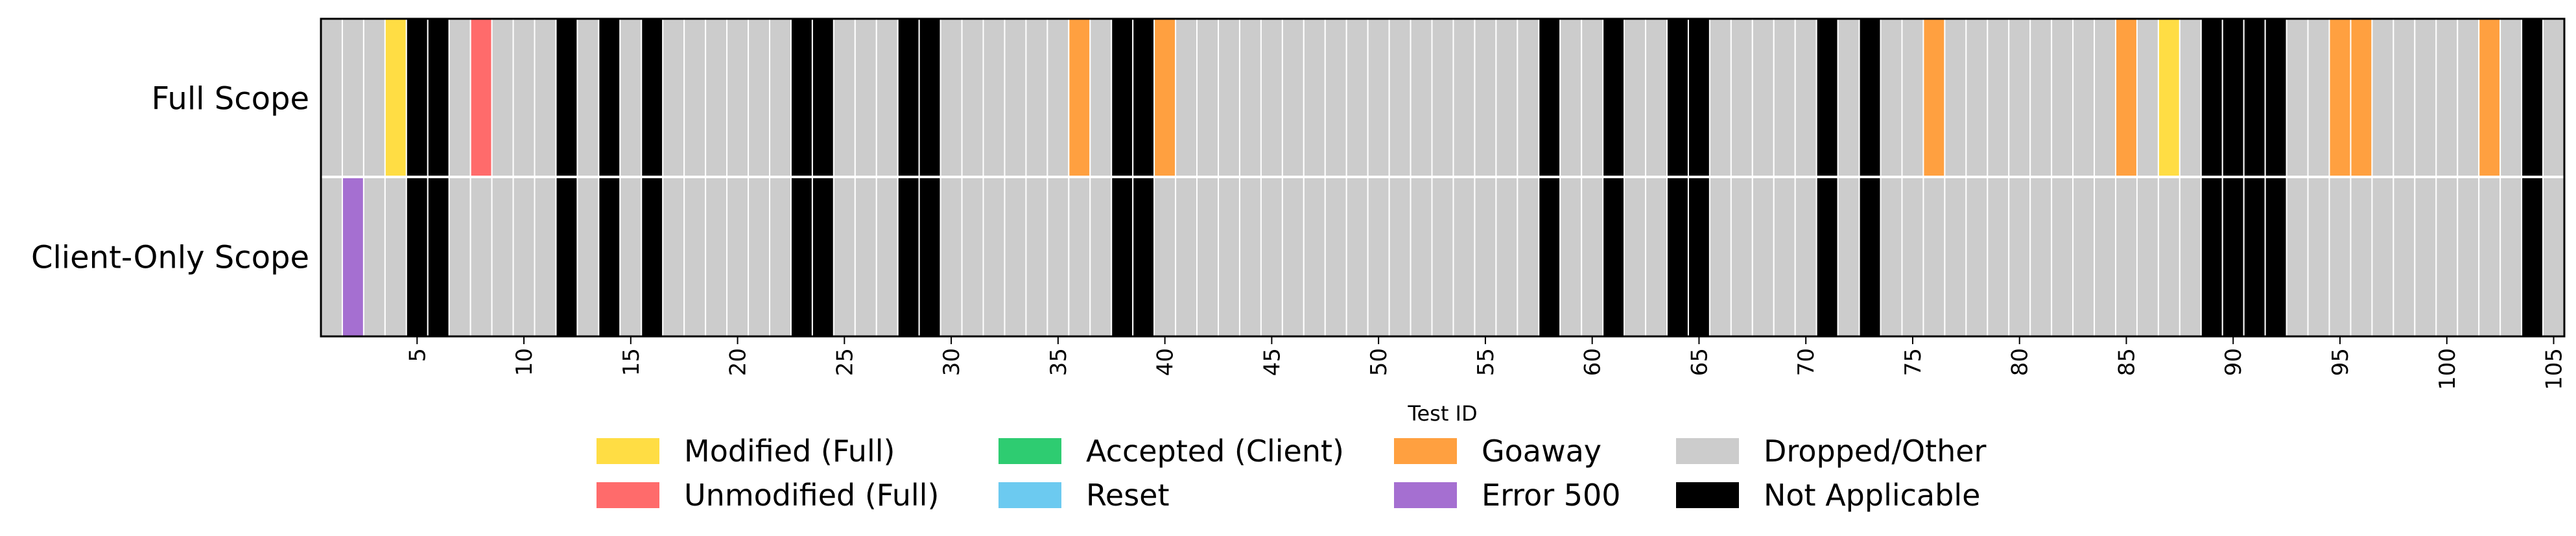 The image size is (2576, 536). What do you see at coordinates (1552, 495) in the screenshot?
I see `legend-label: Error 500` at bounding box center [1552, 495].